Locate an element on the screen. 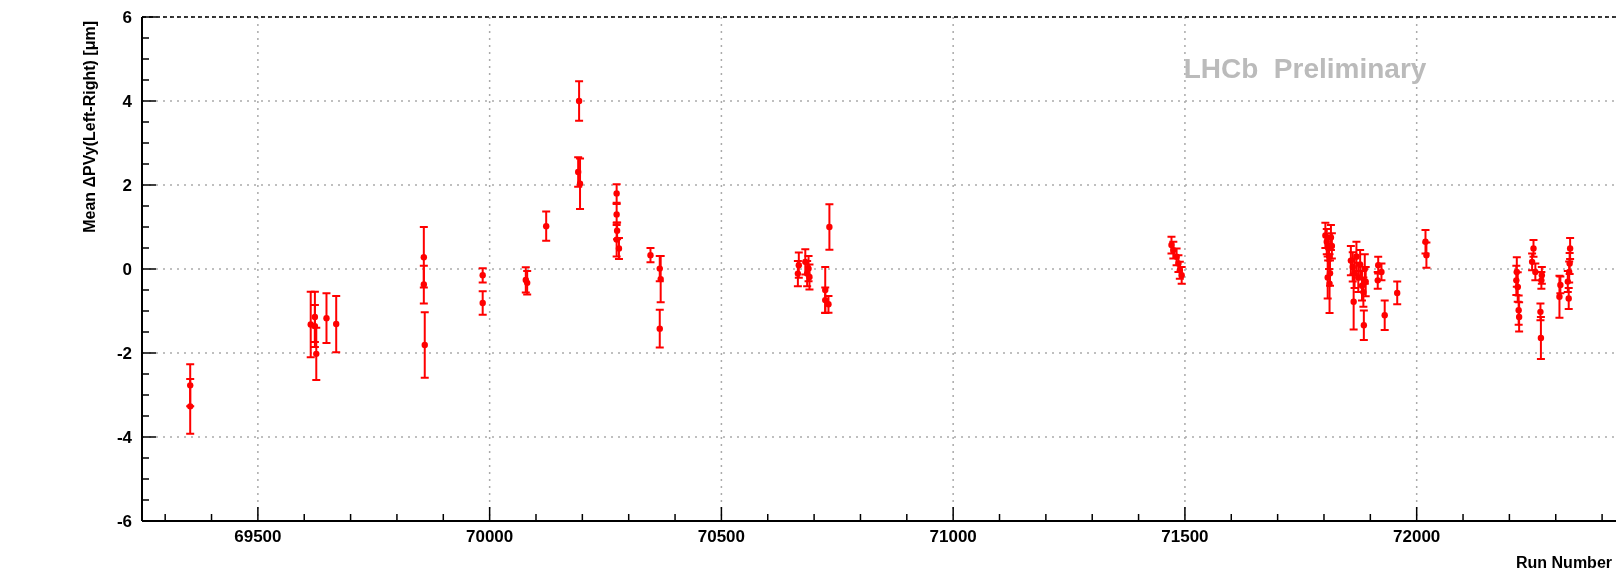 This screenshot has width=1616, height=572. y-tick-label: -2 is located at coordinates (124, 353).